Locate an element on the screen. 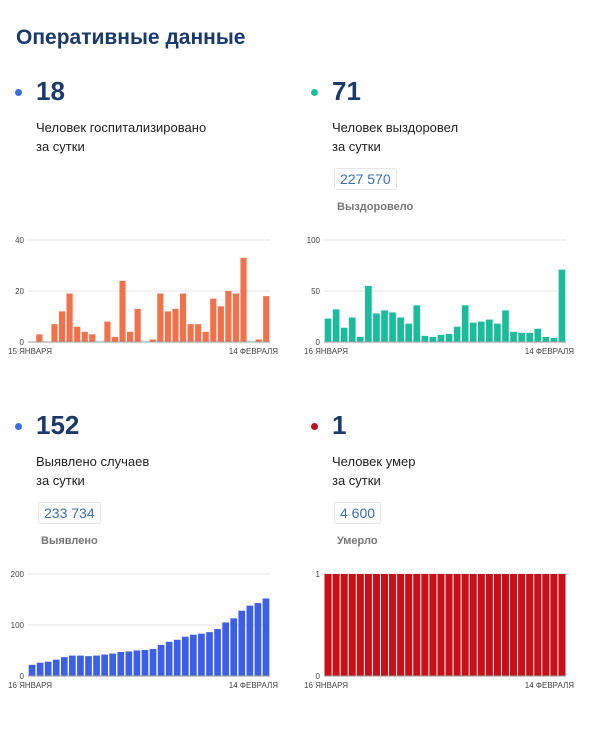 The width and height of the screenshot is (592, 734). detected-total: 233 734 is located at coordinates (69, 513).